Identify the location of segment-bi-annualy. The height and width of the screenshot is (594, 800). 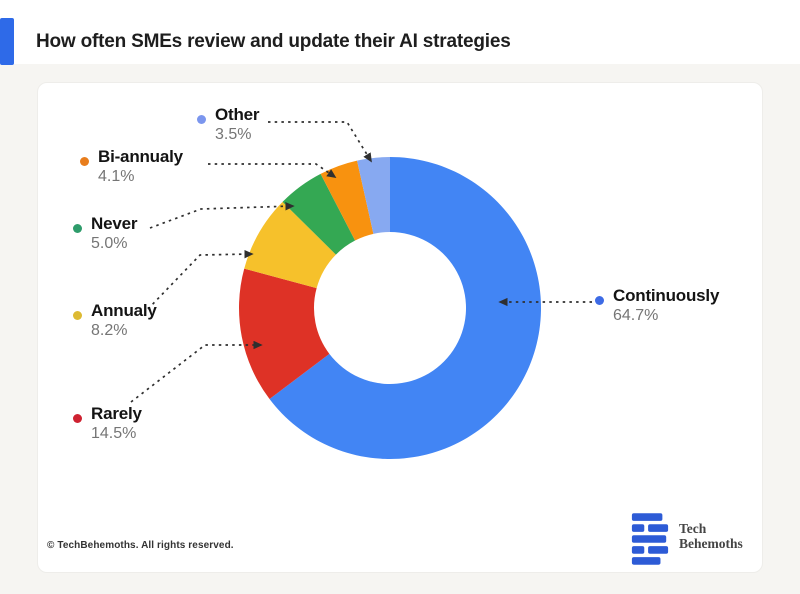
(347, 200).